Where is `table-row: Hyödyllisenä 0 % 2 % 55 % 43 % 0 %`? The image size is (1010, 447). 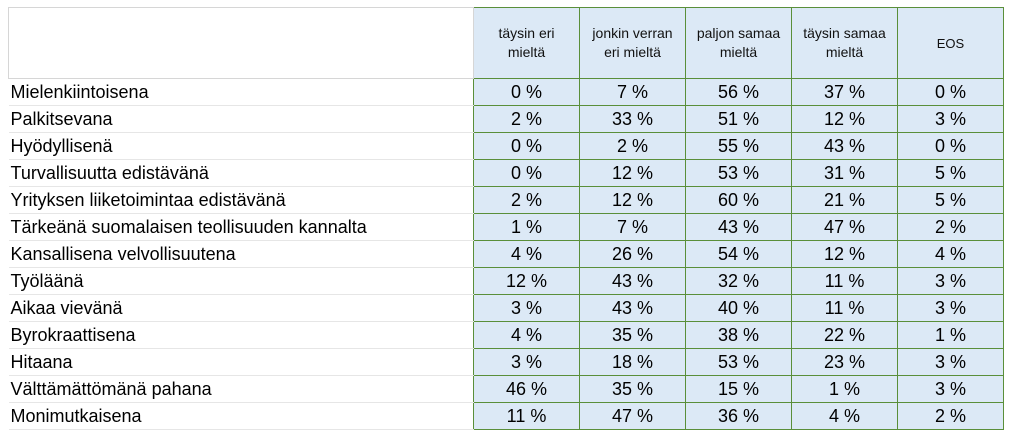 table-row: Hyödyllisenä 0 % 2 % 55 % 43 % 0 % is located at coordinates (506, 146).